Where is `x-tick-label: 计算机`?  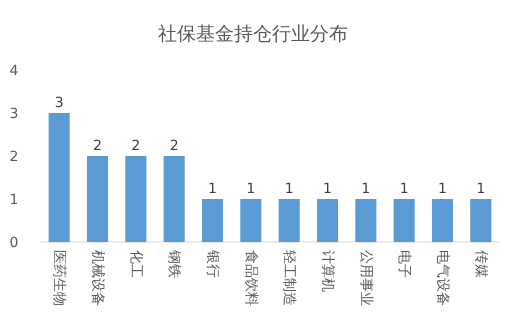 x-tick-label: 计算机 is located at coordinates (328, 271).